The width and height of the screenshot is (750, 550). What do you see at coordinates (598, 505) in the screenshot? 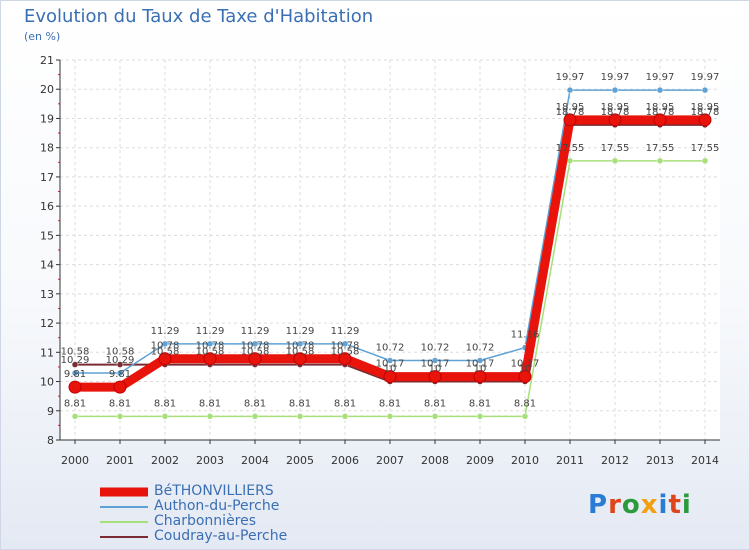
I see `logo-letter: P` at bounding box center [598, 505].